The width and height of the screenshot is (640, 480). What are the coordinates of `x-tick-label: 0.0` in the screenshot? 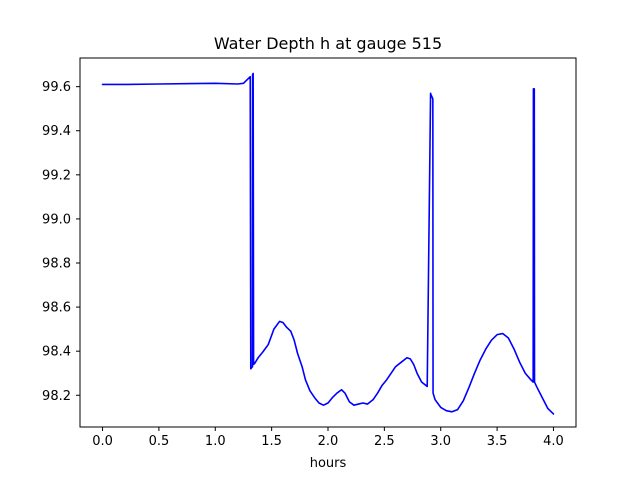 It's located at (102, 441).